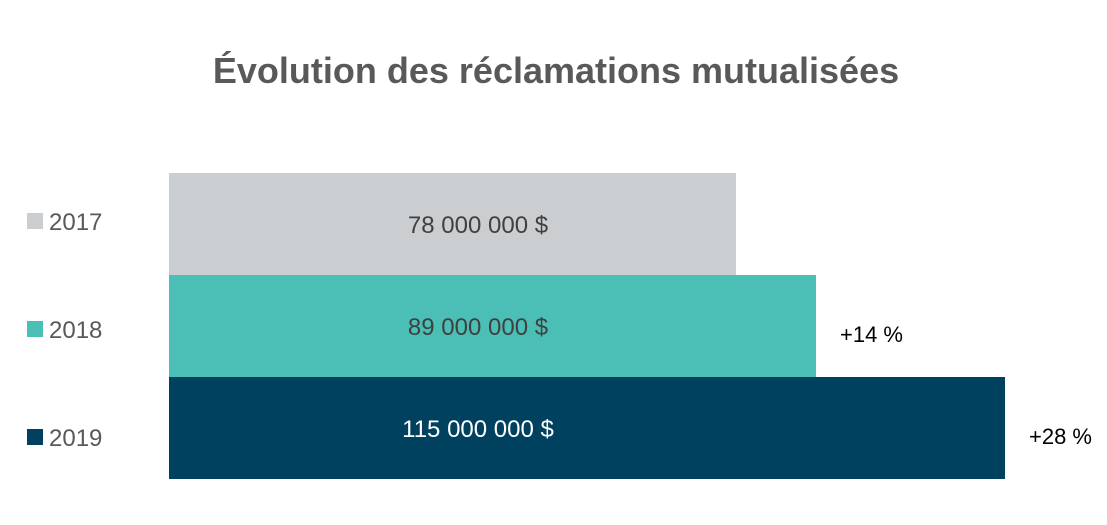 The height and width of the screenshot is (525, 1107). Describe the element at coordinates (478, 225) in the screenshot. I see `bar-value-label-2017: 78 000 000 $` at that location.